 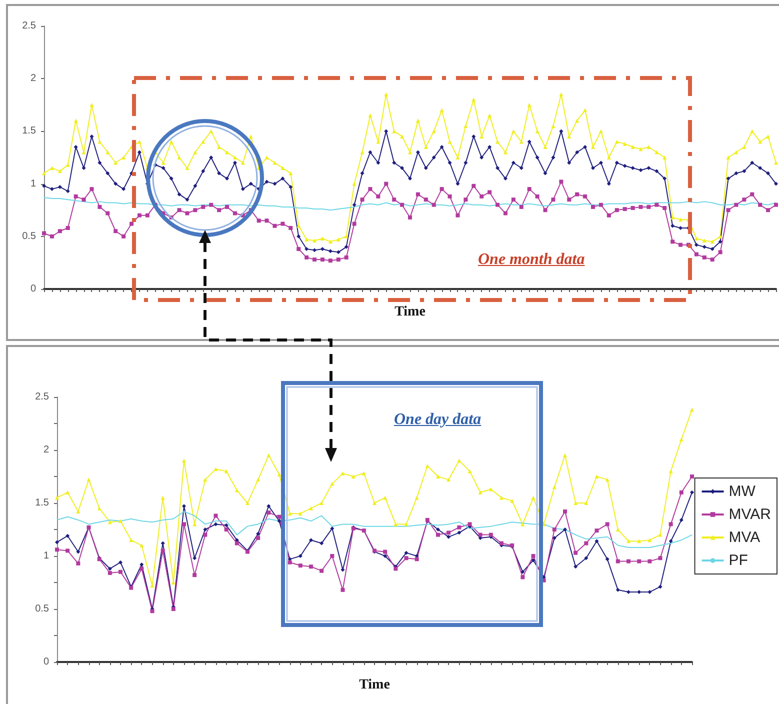 I want to click on legend-label: PF, so click(x=738, y=560).